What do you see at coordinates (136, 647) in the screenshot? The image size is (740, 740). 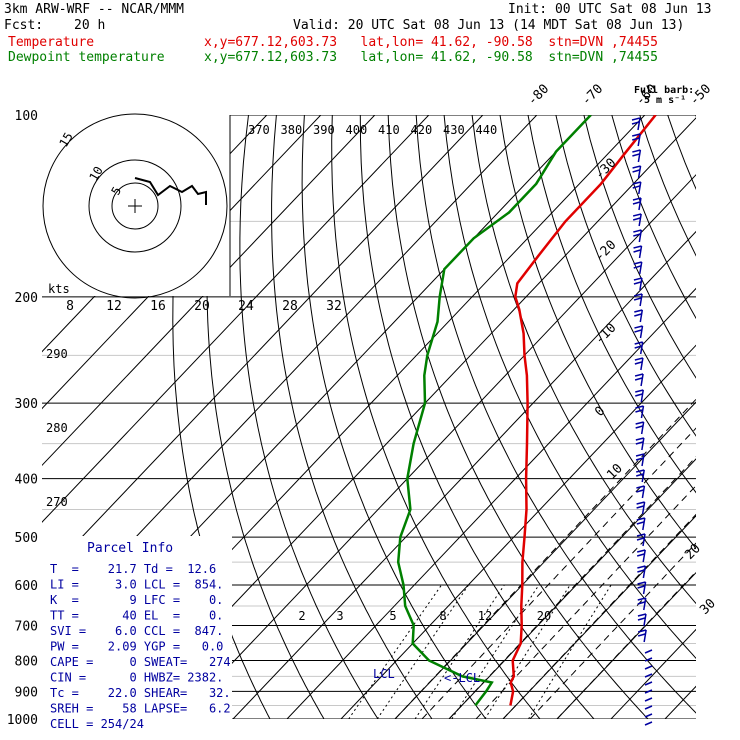 I see `parcel-info-row: PW = 2.09 YGP = 0.0` at bounding box center [136, 647].